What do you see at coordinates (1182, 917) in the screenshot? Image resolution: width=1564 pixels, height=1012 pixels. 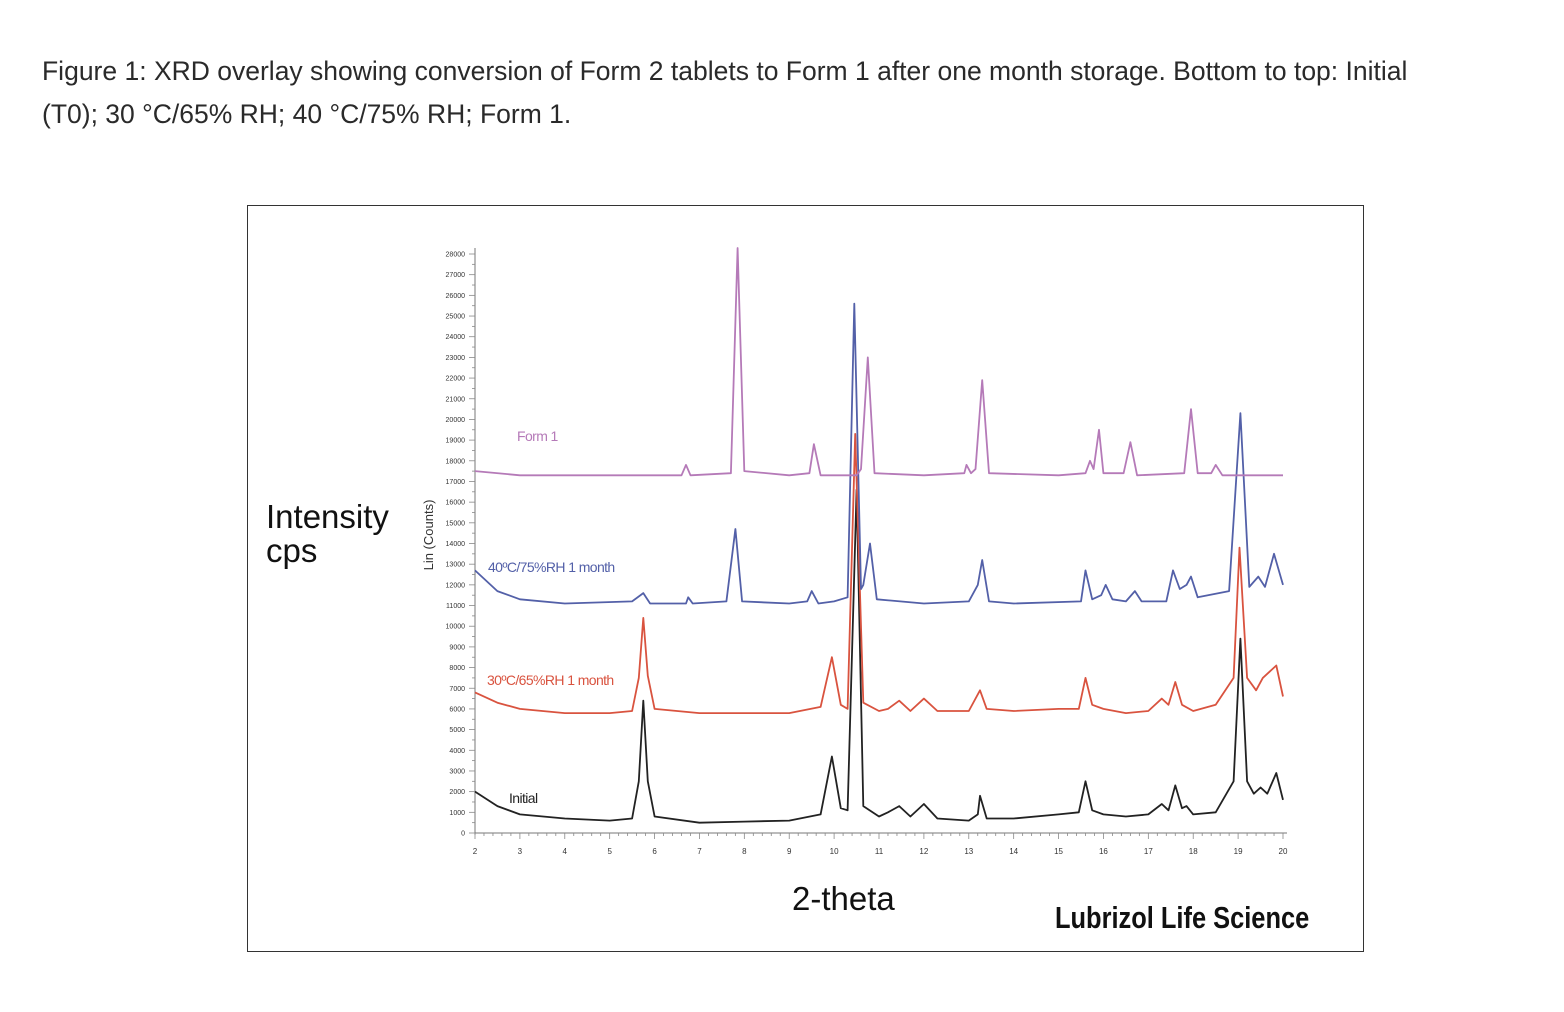 I see `brand-logo-text: Lubrizol Life Science` at bounding box center [1182, 917].